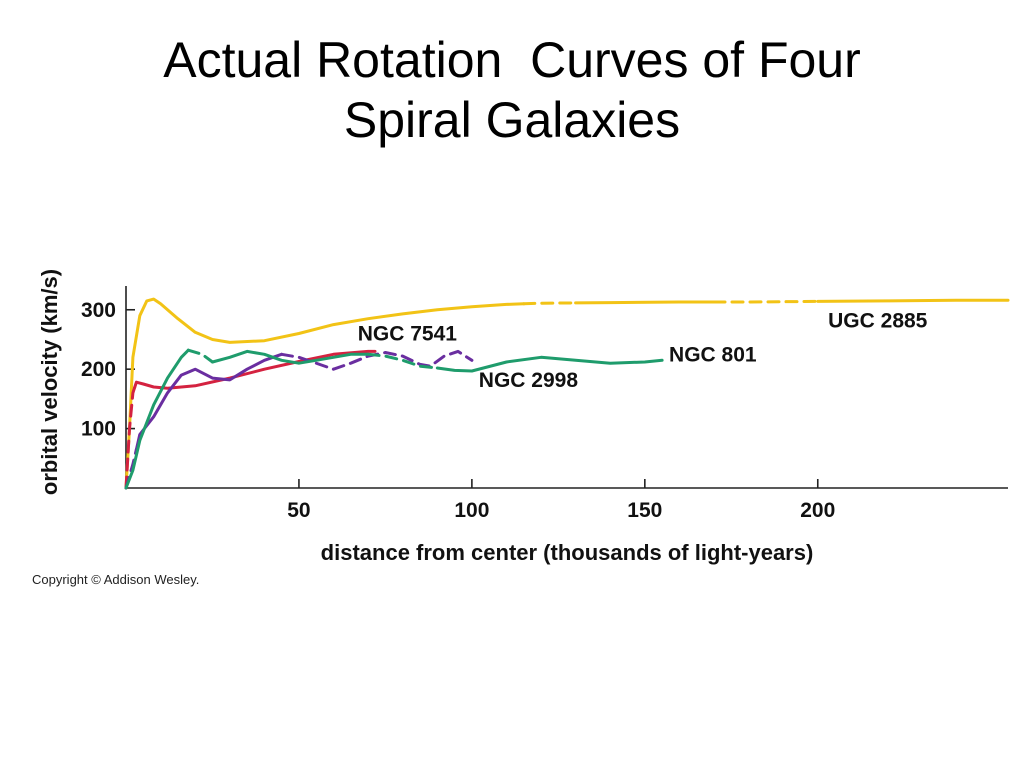 This screenshot has height=768, width=1024. Describe the element at coordinates (713, 354) in the screenshot. I see `series-label-ngc-801: NGC 801` at that location.